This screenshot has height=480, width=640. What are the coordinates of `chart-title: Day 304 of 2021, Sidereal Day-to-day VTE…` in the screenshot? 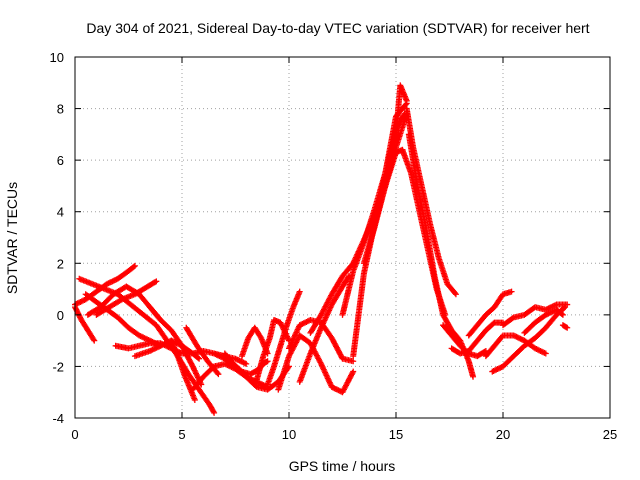 It's located at (337, 28).